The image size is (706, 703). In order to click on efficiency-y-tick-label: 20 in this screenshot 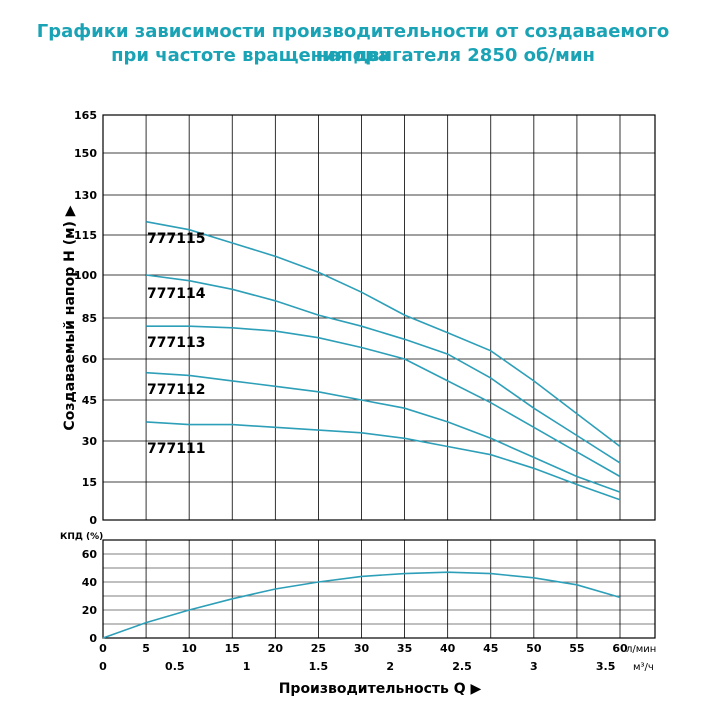, I will do `click(90, 610)`.